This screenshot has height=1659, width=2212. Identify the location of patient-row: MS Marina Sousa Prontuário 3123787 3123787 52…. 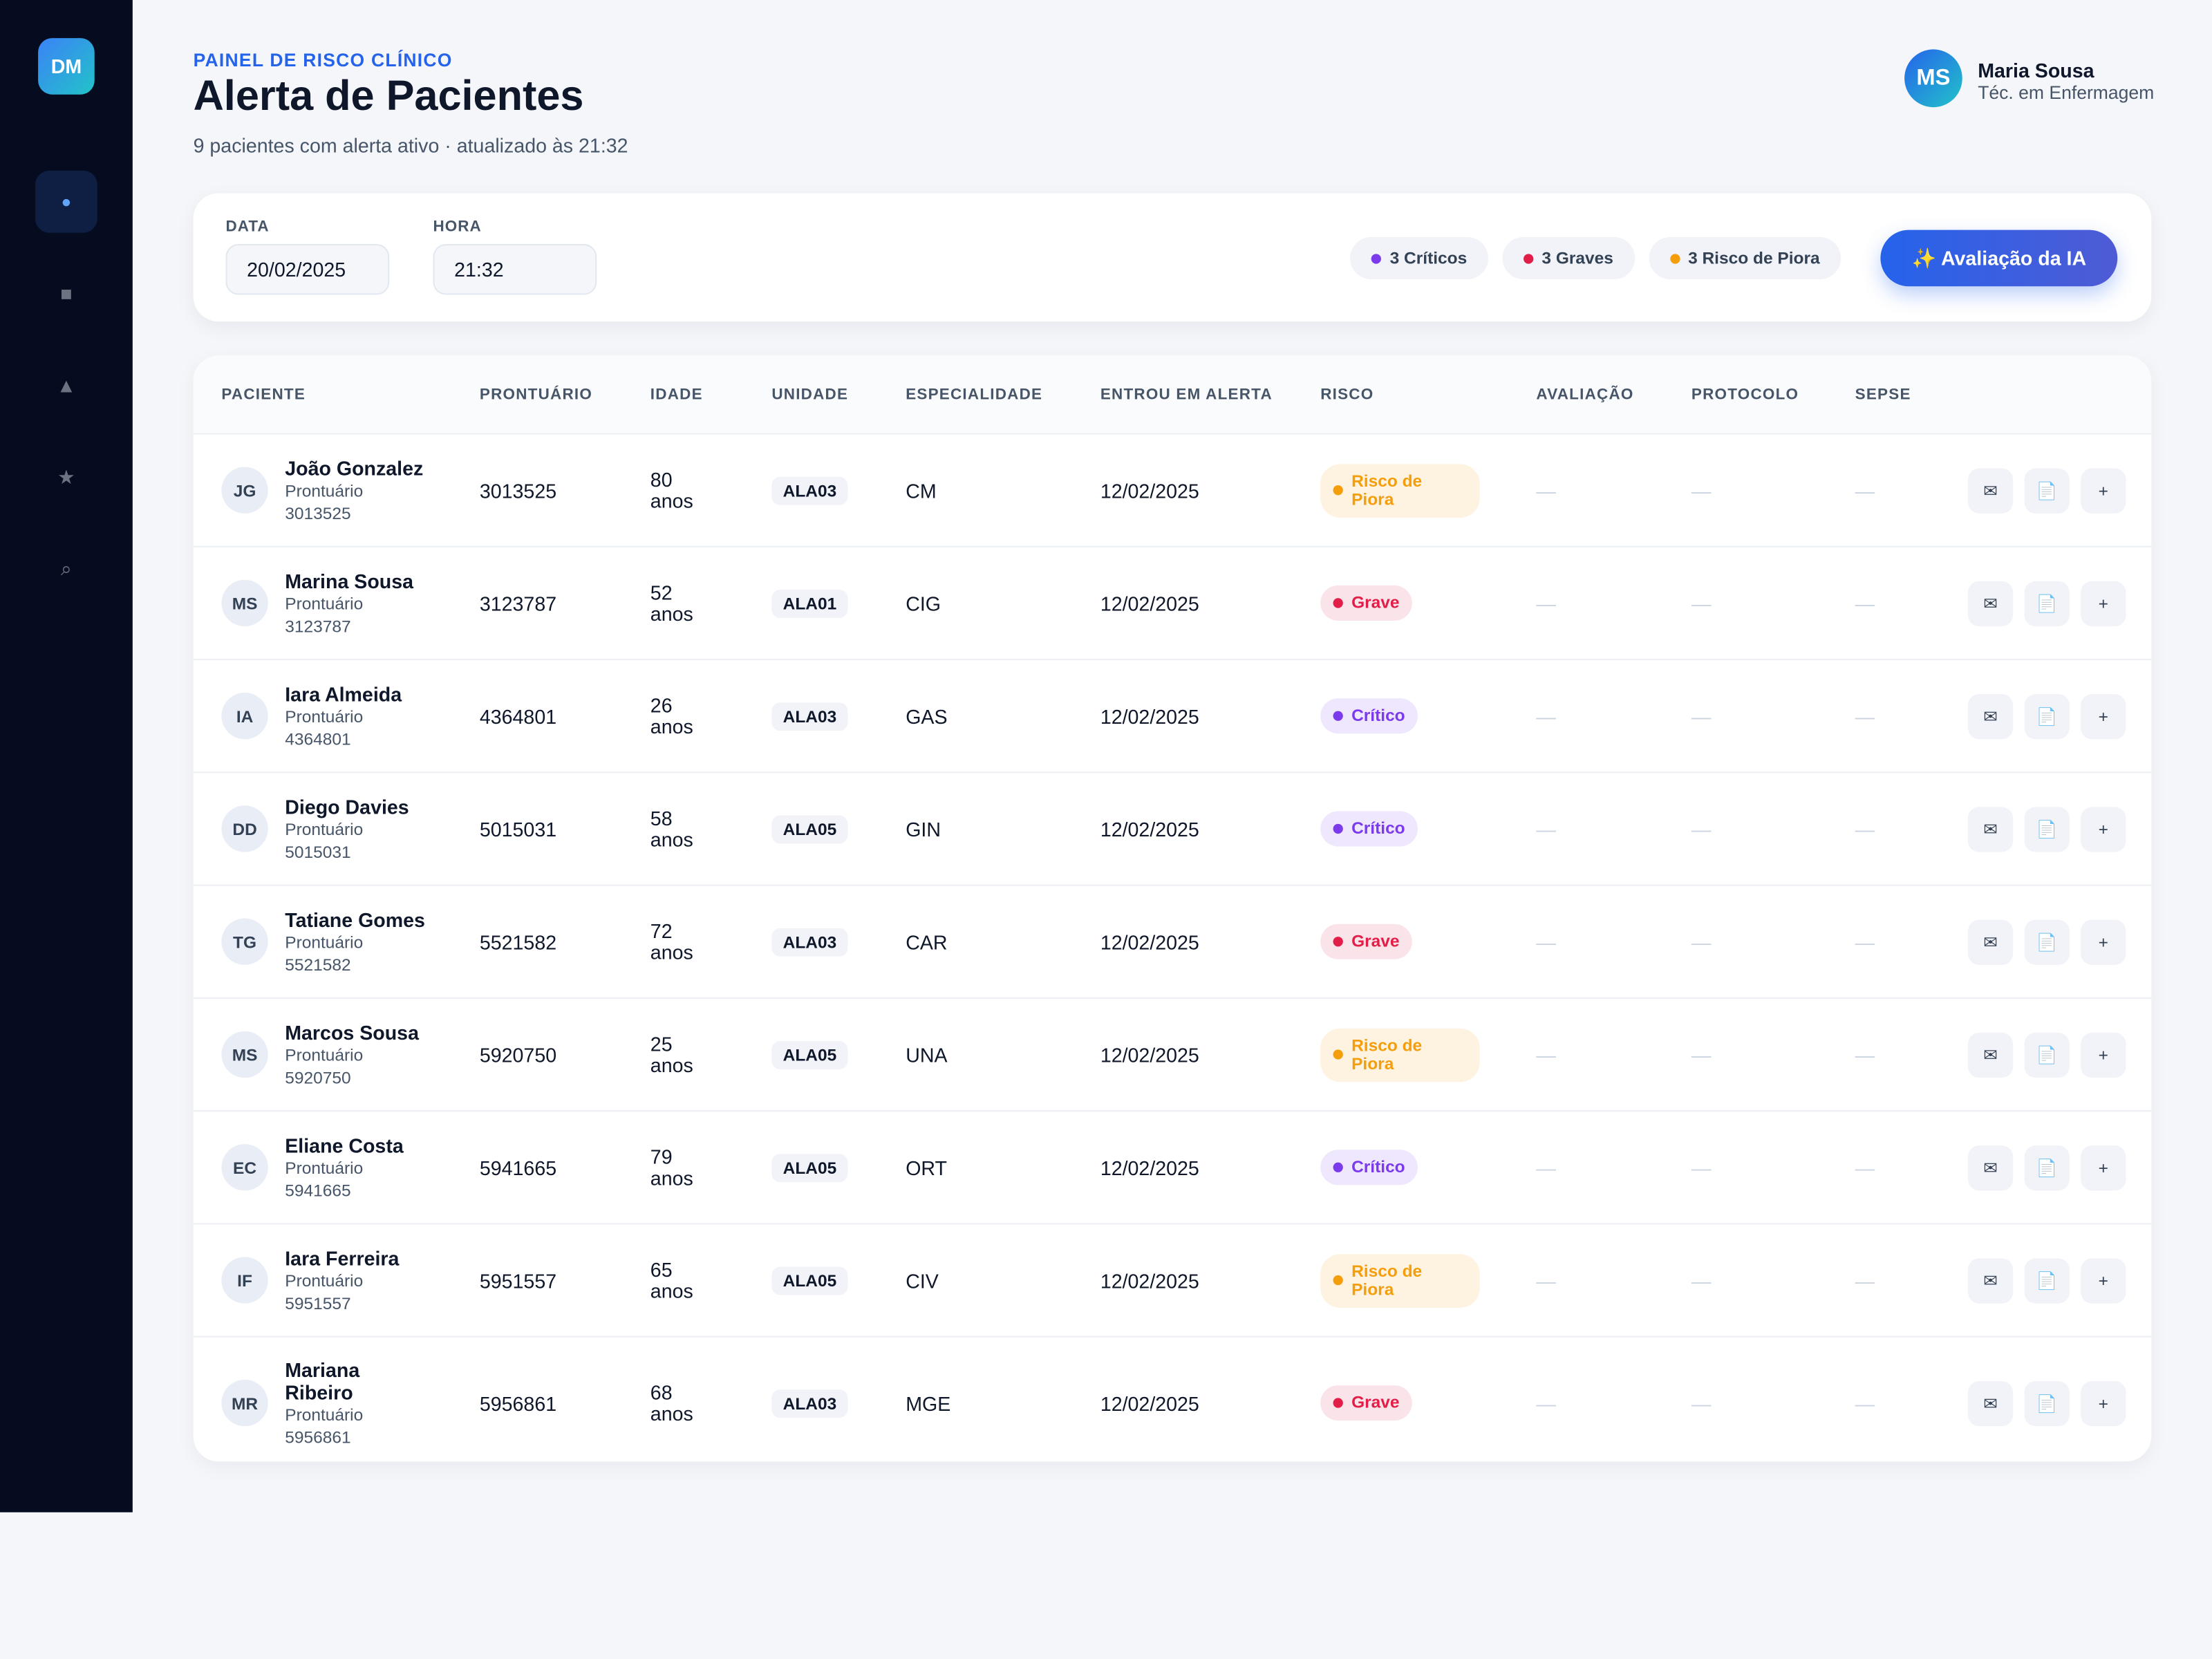
(1172, 604).